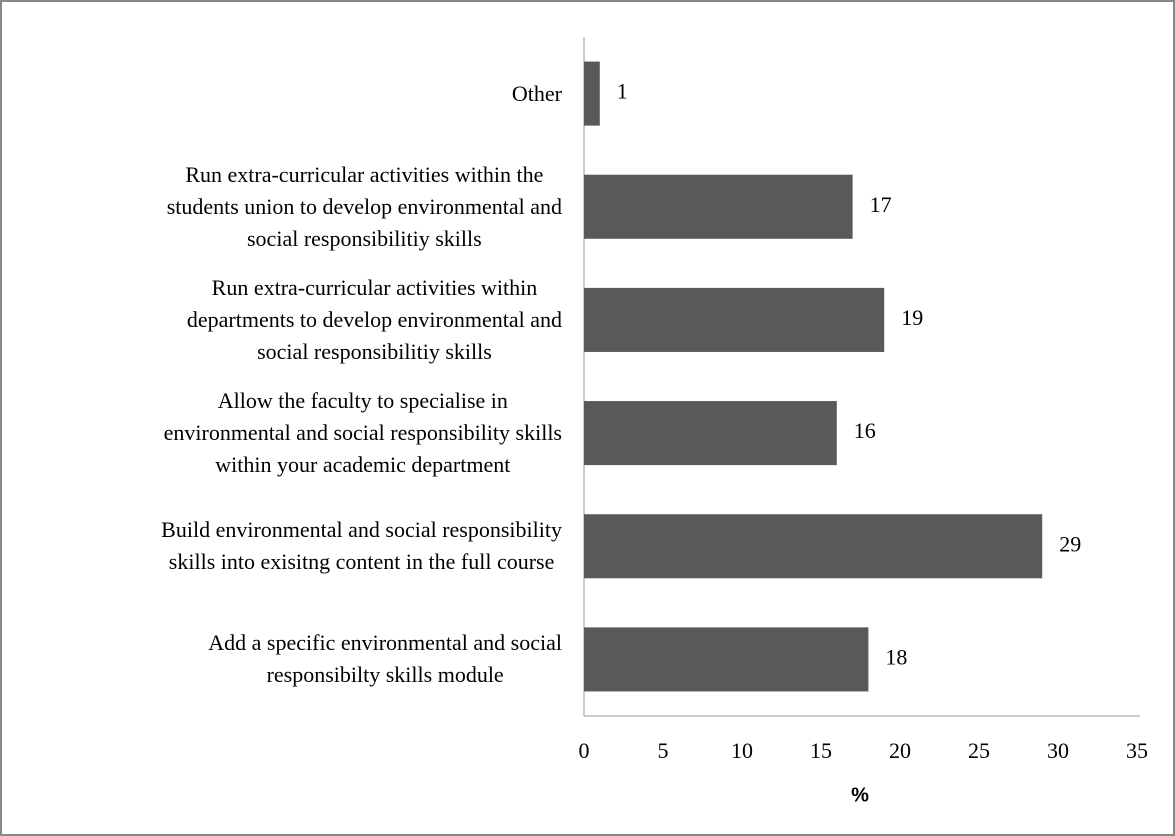  I want to click on x-tick-label: 15, so click(821, 750).